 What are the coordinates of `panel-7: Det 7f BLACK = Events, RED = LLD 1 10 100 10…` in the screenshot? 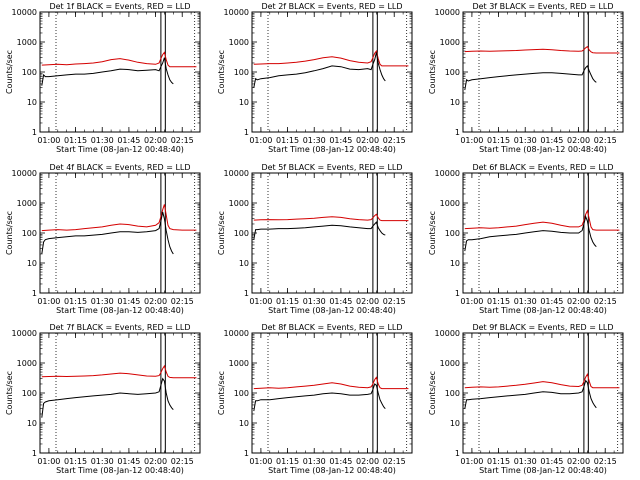 It's located at (103, 399).